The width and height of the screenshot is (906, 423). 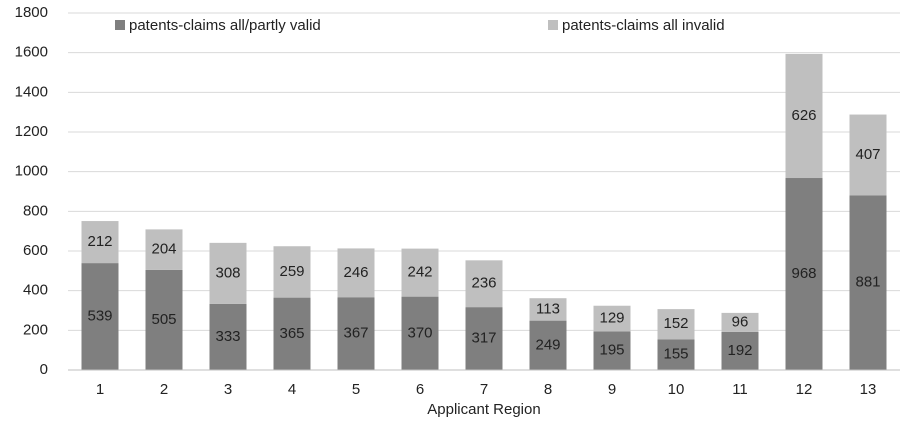 I want to click on y-tick-label: 1200, so click(x=31, y=131).